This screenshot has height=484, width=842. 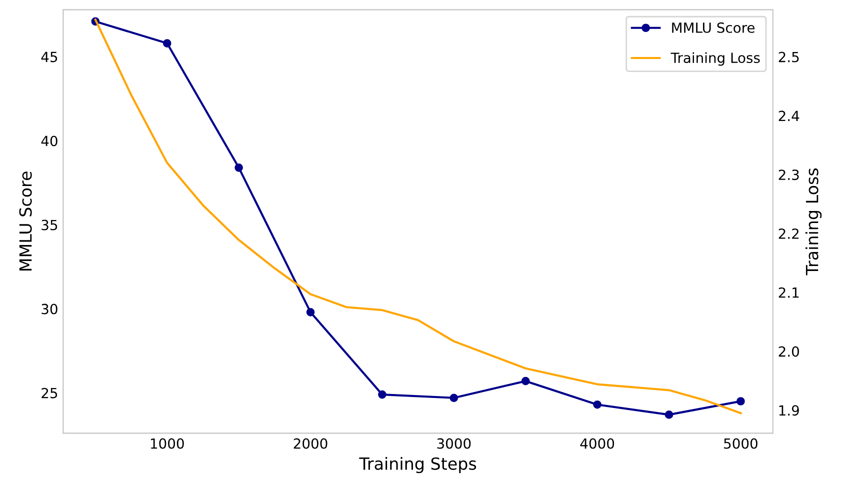 I want to click on y-tick-label: 40, so click(x=49, y=141).